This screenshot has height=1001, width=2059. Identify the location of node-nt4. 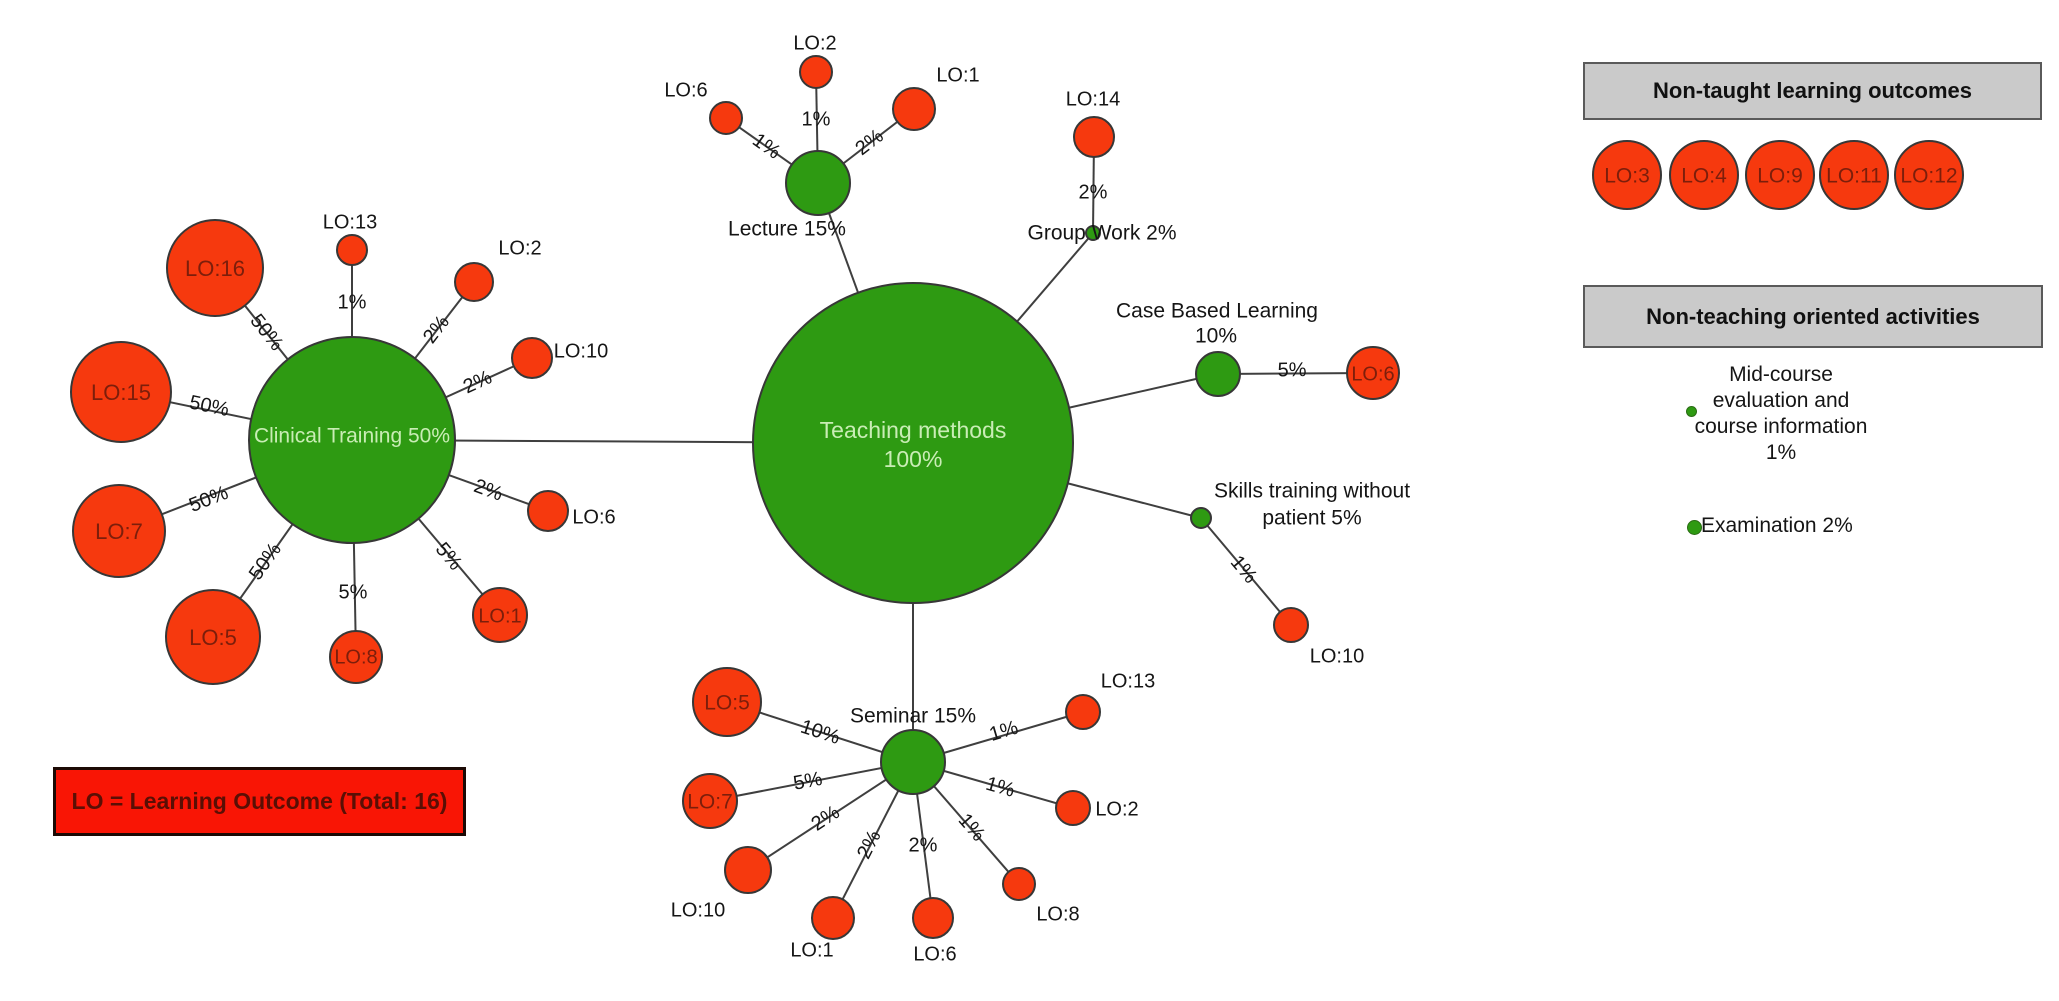
(1704, 175).